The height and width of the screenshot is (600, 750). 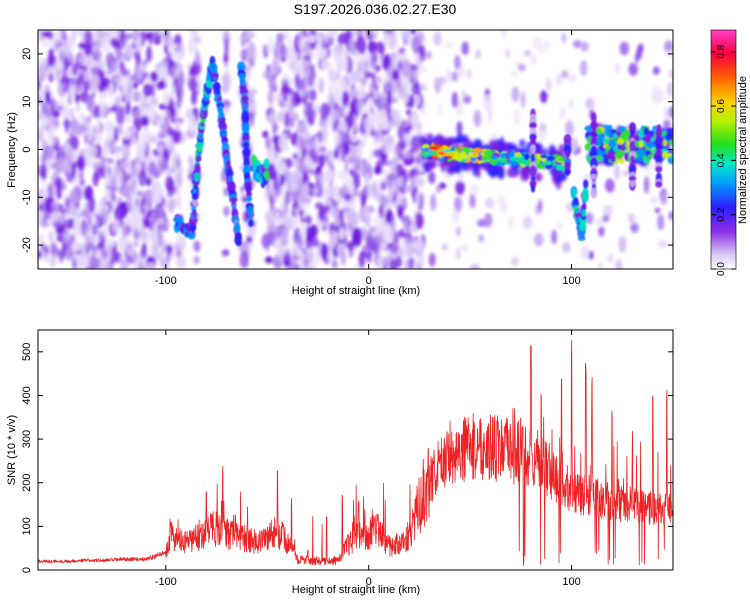 What do you see at coordinates (369, 582) in the screenshot?
I see `x-tick-label: 0` at bounding box center [369, 582].